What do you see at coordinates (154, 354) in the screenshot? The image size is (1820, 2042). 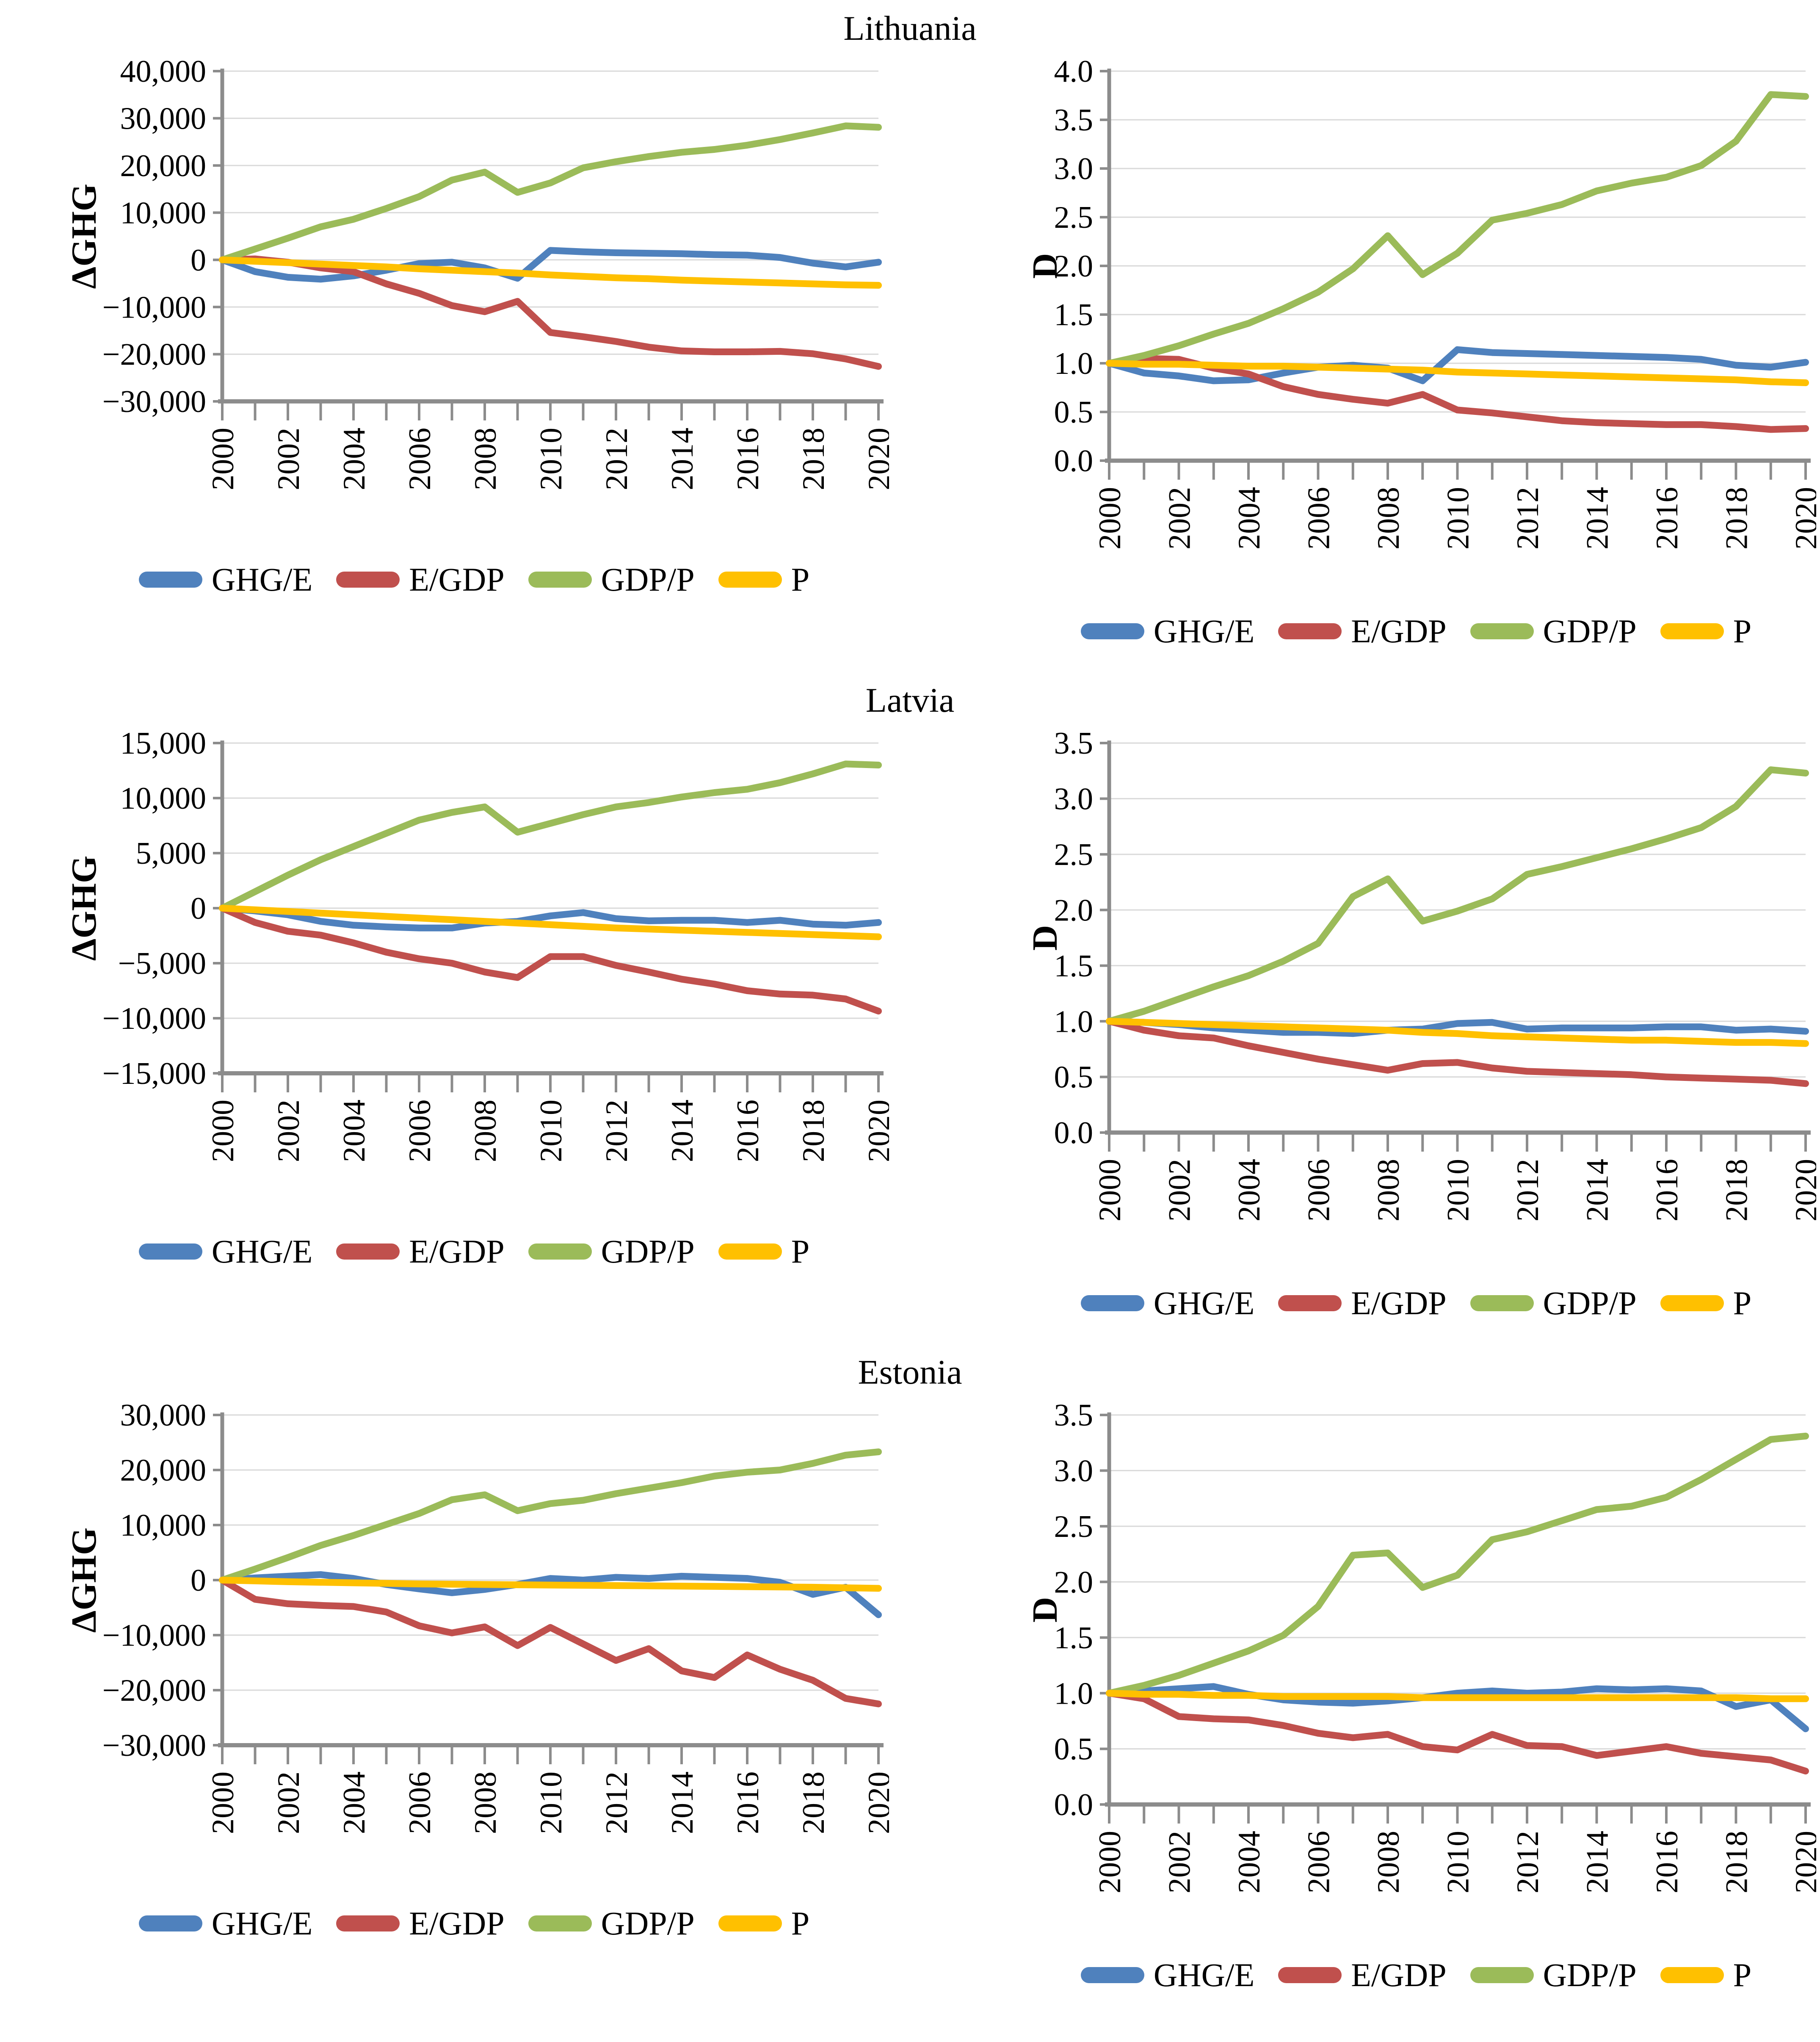 I see `y-tick-label: −20,000` at bounding box center [154, 354].